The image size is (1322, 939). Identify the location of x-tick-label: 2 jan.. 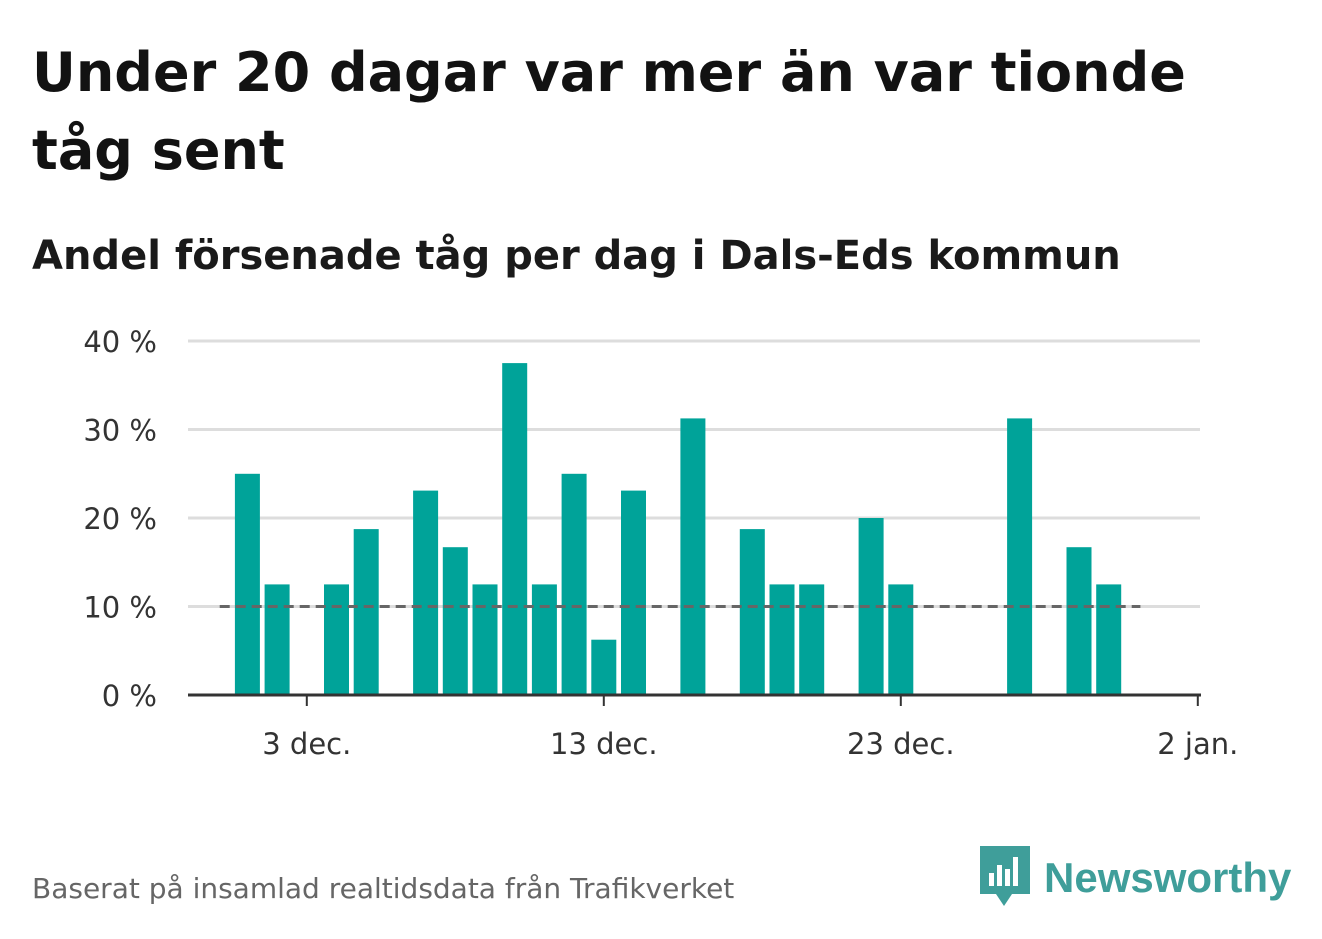
(1197, 744).